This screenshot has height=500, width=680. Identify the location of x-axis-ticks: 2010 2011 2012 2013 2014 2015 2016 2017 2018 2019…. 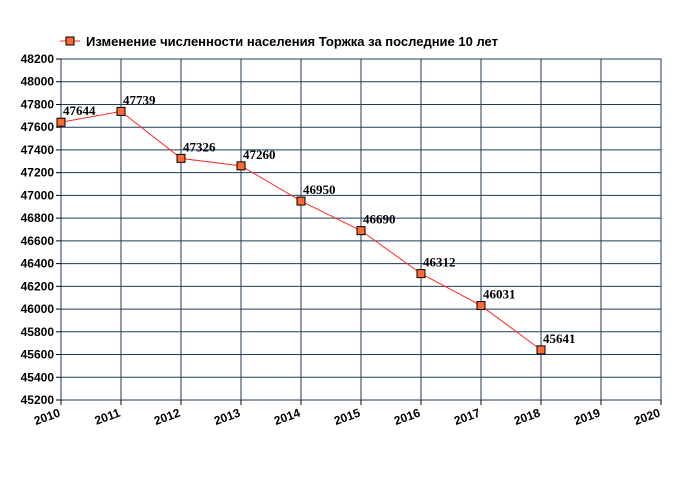
(347, 414).